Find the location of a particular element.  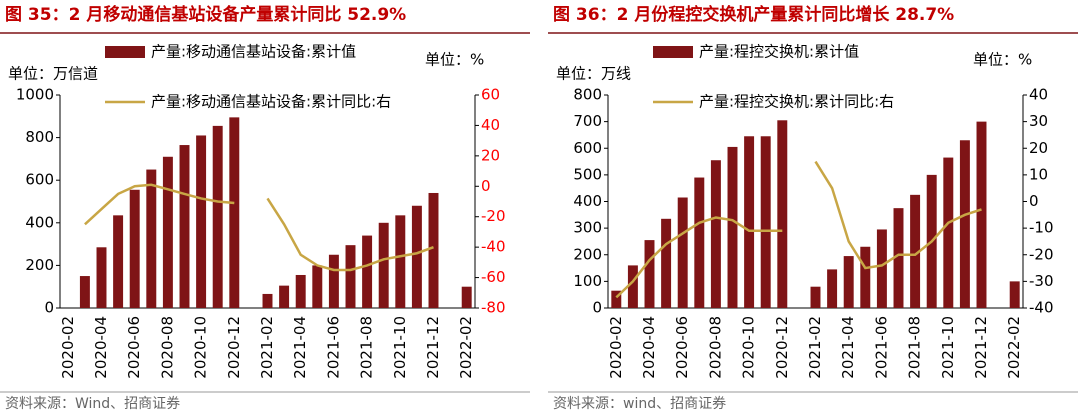

left-unit: 单位：万线 is located at coordinates (593, 74).